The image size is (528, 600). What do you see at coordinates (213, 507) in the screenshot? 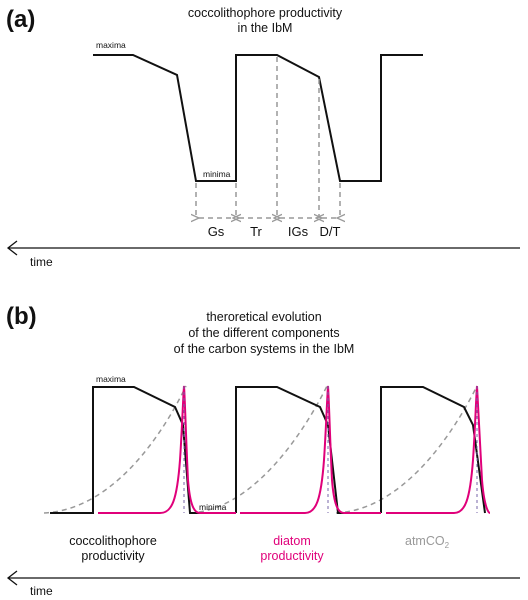
I see `minima-label-b: minima` at bounding box center [213, 507].